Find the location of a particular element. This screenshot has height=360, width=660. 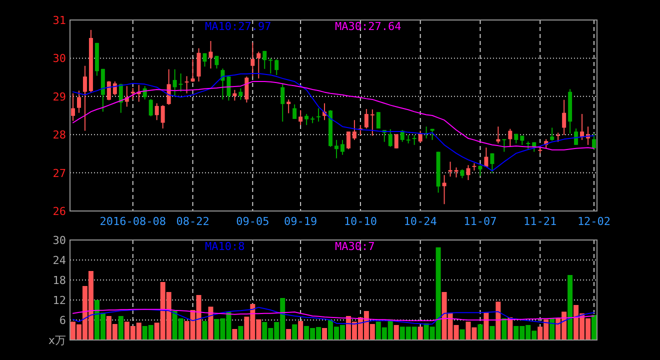

x-tick-label: 09-05 is located at coordinates (253, 221).